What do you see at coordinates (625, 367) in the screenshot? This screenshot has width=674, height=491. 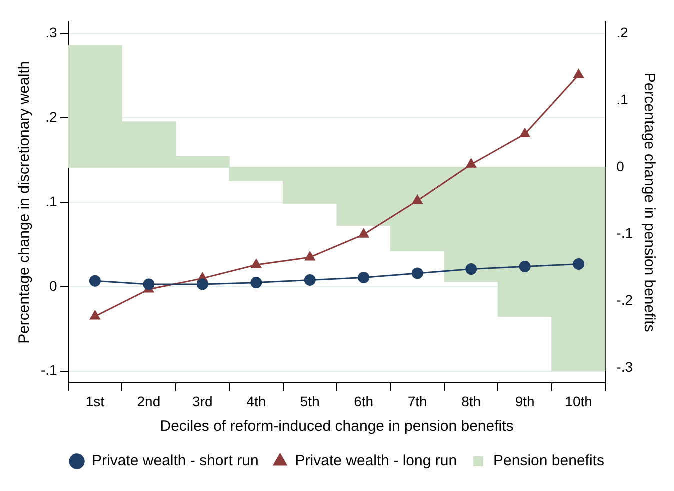 I see `y2-tick-label: -.3` at bounding box center [625, 367].